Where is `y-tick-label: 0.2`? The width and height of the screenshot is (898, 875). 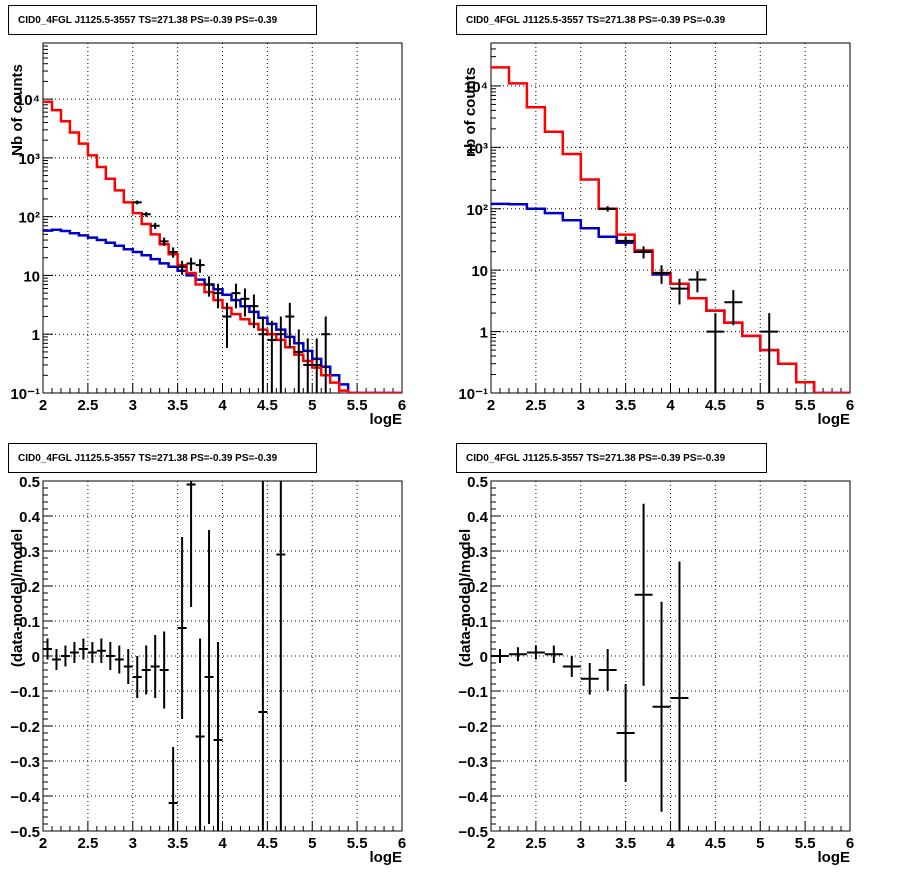 y-tick-label: 0.2 is located at coordinates (477, 587).